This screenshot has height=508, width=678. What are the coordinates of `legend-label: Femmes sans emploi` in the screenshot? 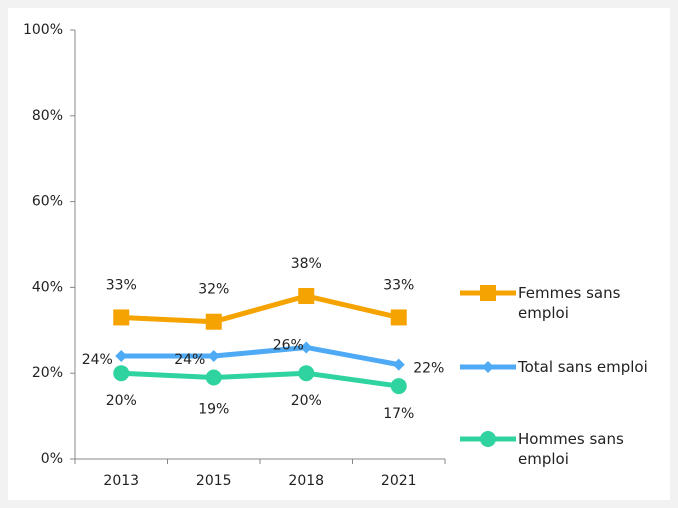 It's located at (569, 303).